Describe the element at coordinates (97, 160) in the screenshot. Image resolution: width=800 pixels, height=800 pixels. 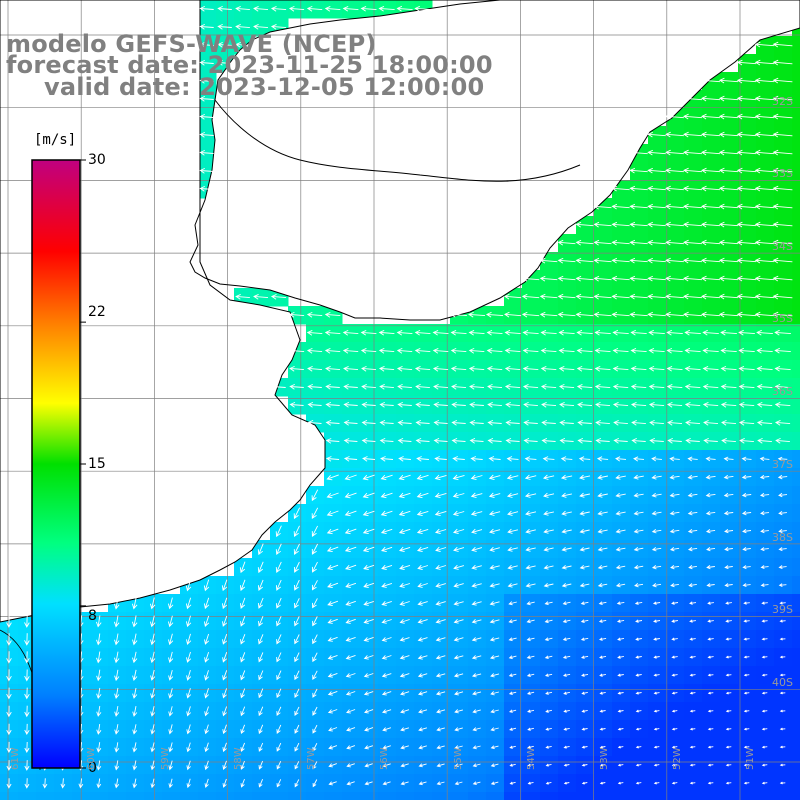
I see `colorbar-tick-label: 30` at that location.